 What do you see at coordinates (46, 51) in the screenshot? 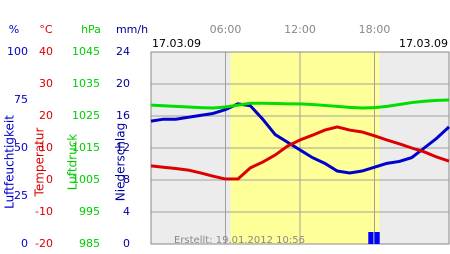
I see `y-tick-label: 40` at bounding box center [46, 51].